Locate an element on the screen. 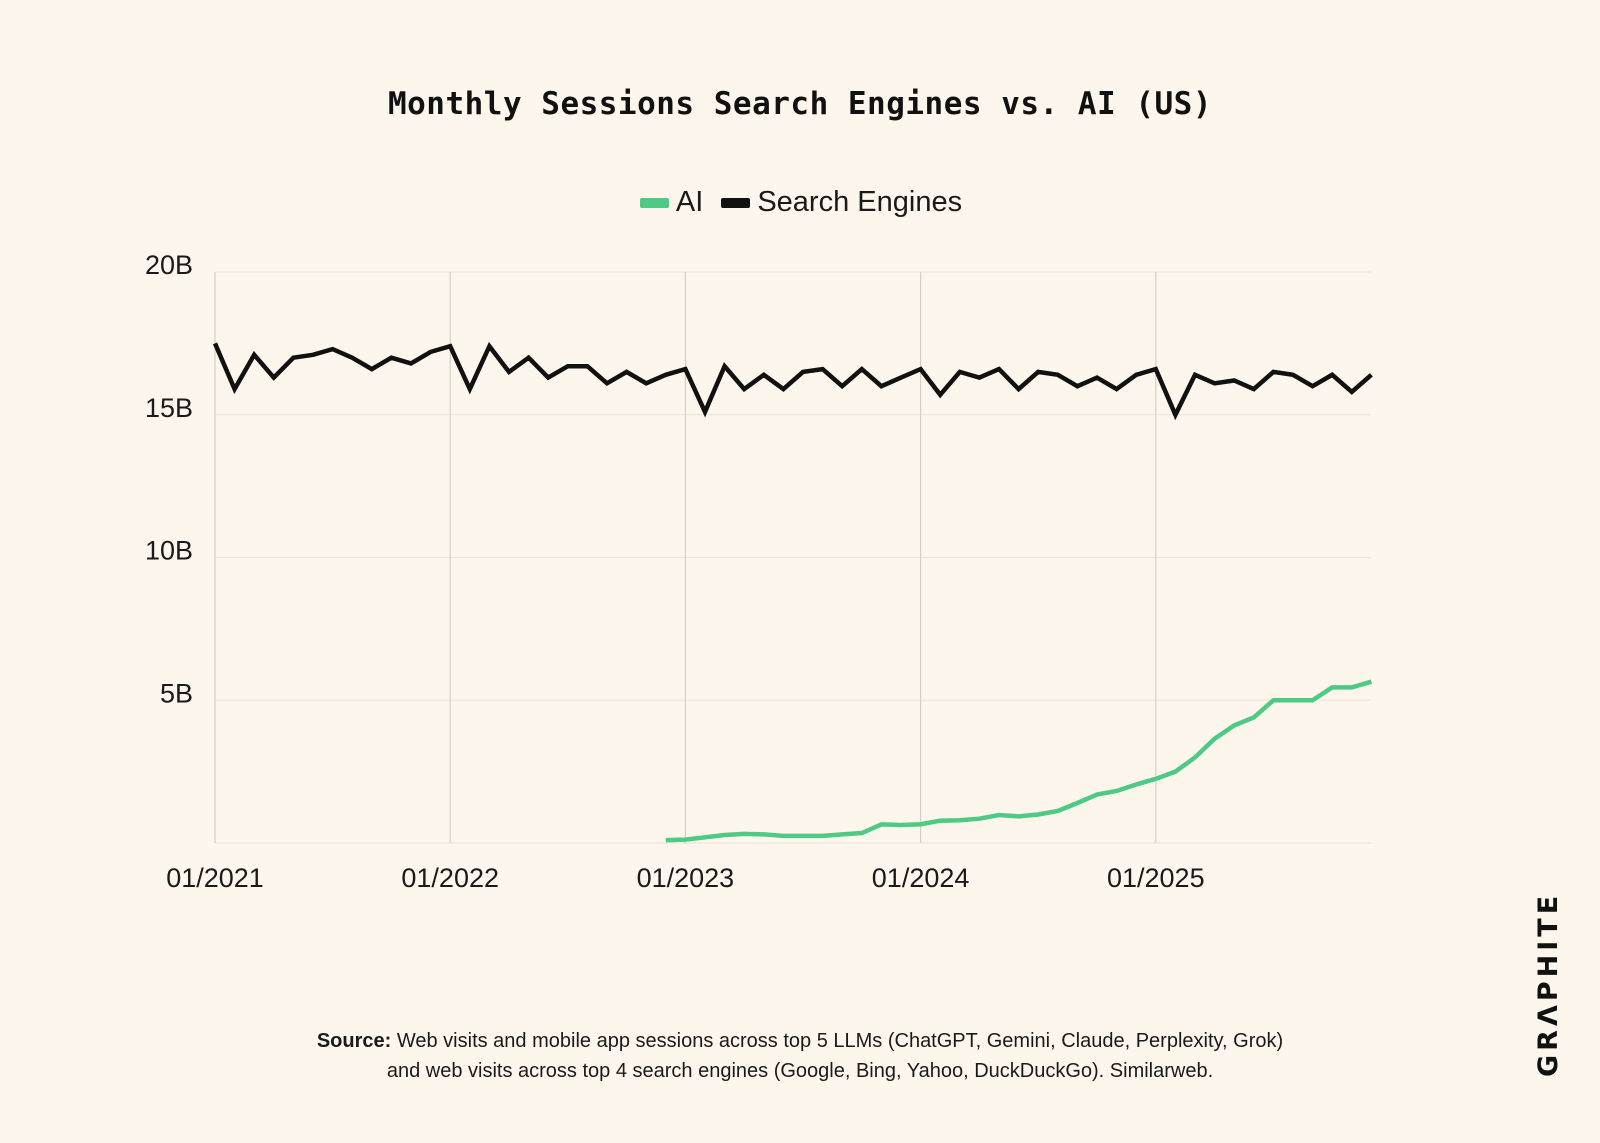 The width and height of the screenshot is (1600, 1143). source-label: Source: is located at coordinates (354, 1041).